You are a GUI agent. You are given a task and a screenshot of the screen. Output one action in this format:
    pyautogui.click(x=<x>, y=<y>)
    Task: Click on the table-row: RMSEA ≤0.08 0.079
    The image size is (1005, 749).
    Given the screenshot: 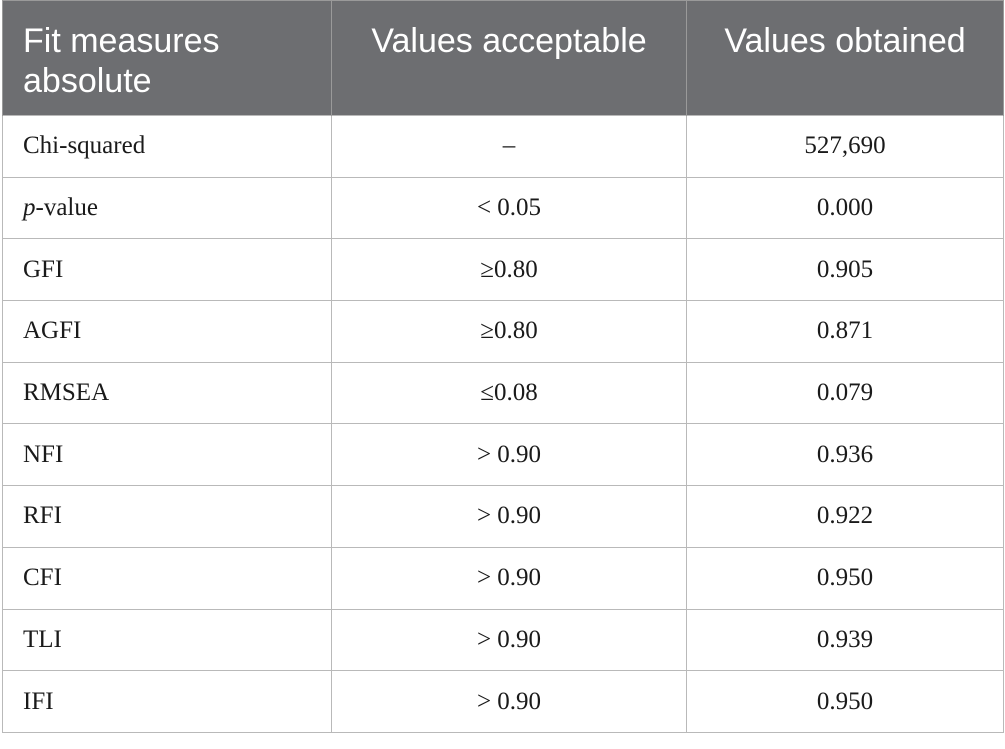 What is the action you would take?
    pyautogui.click(x=503, y=393)
    